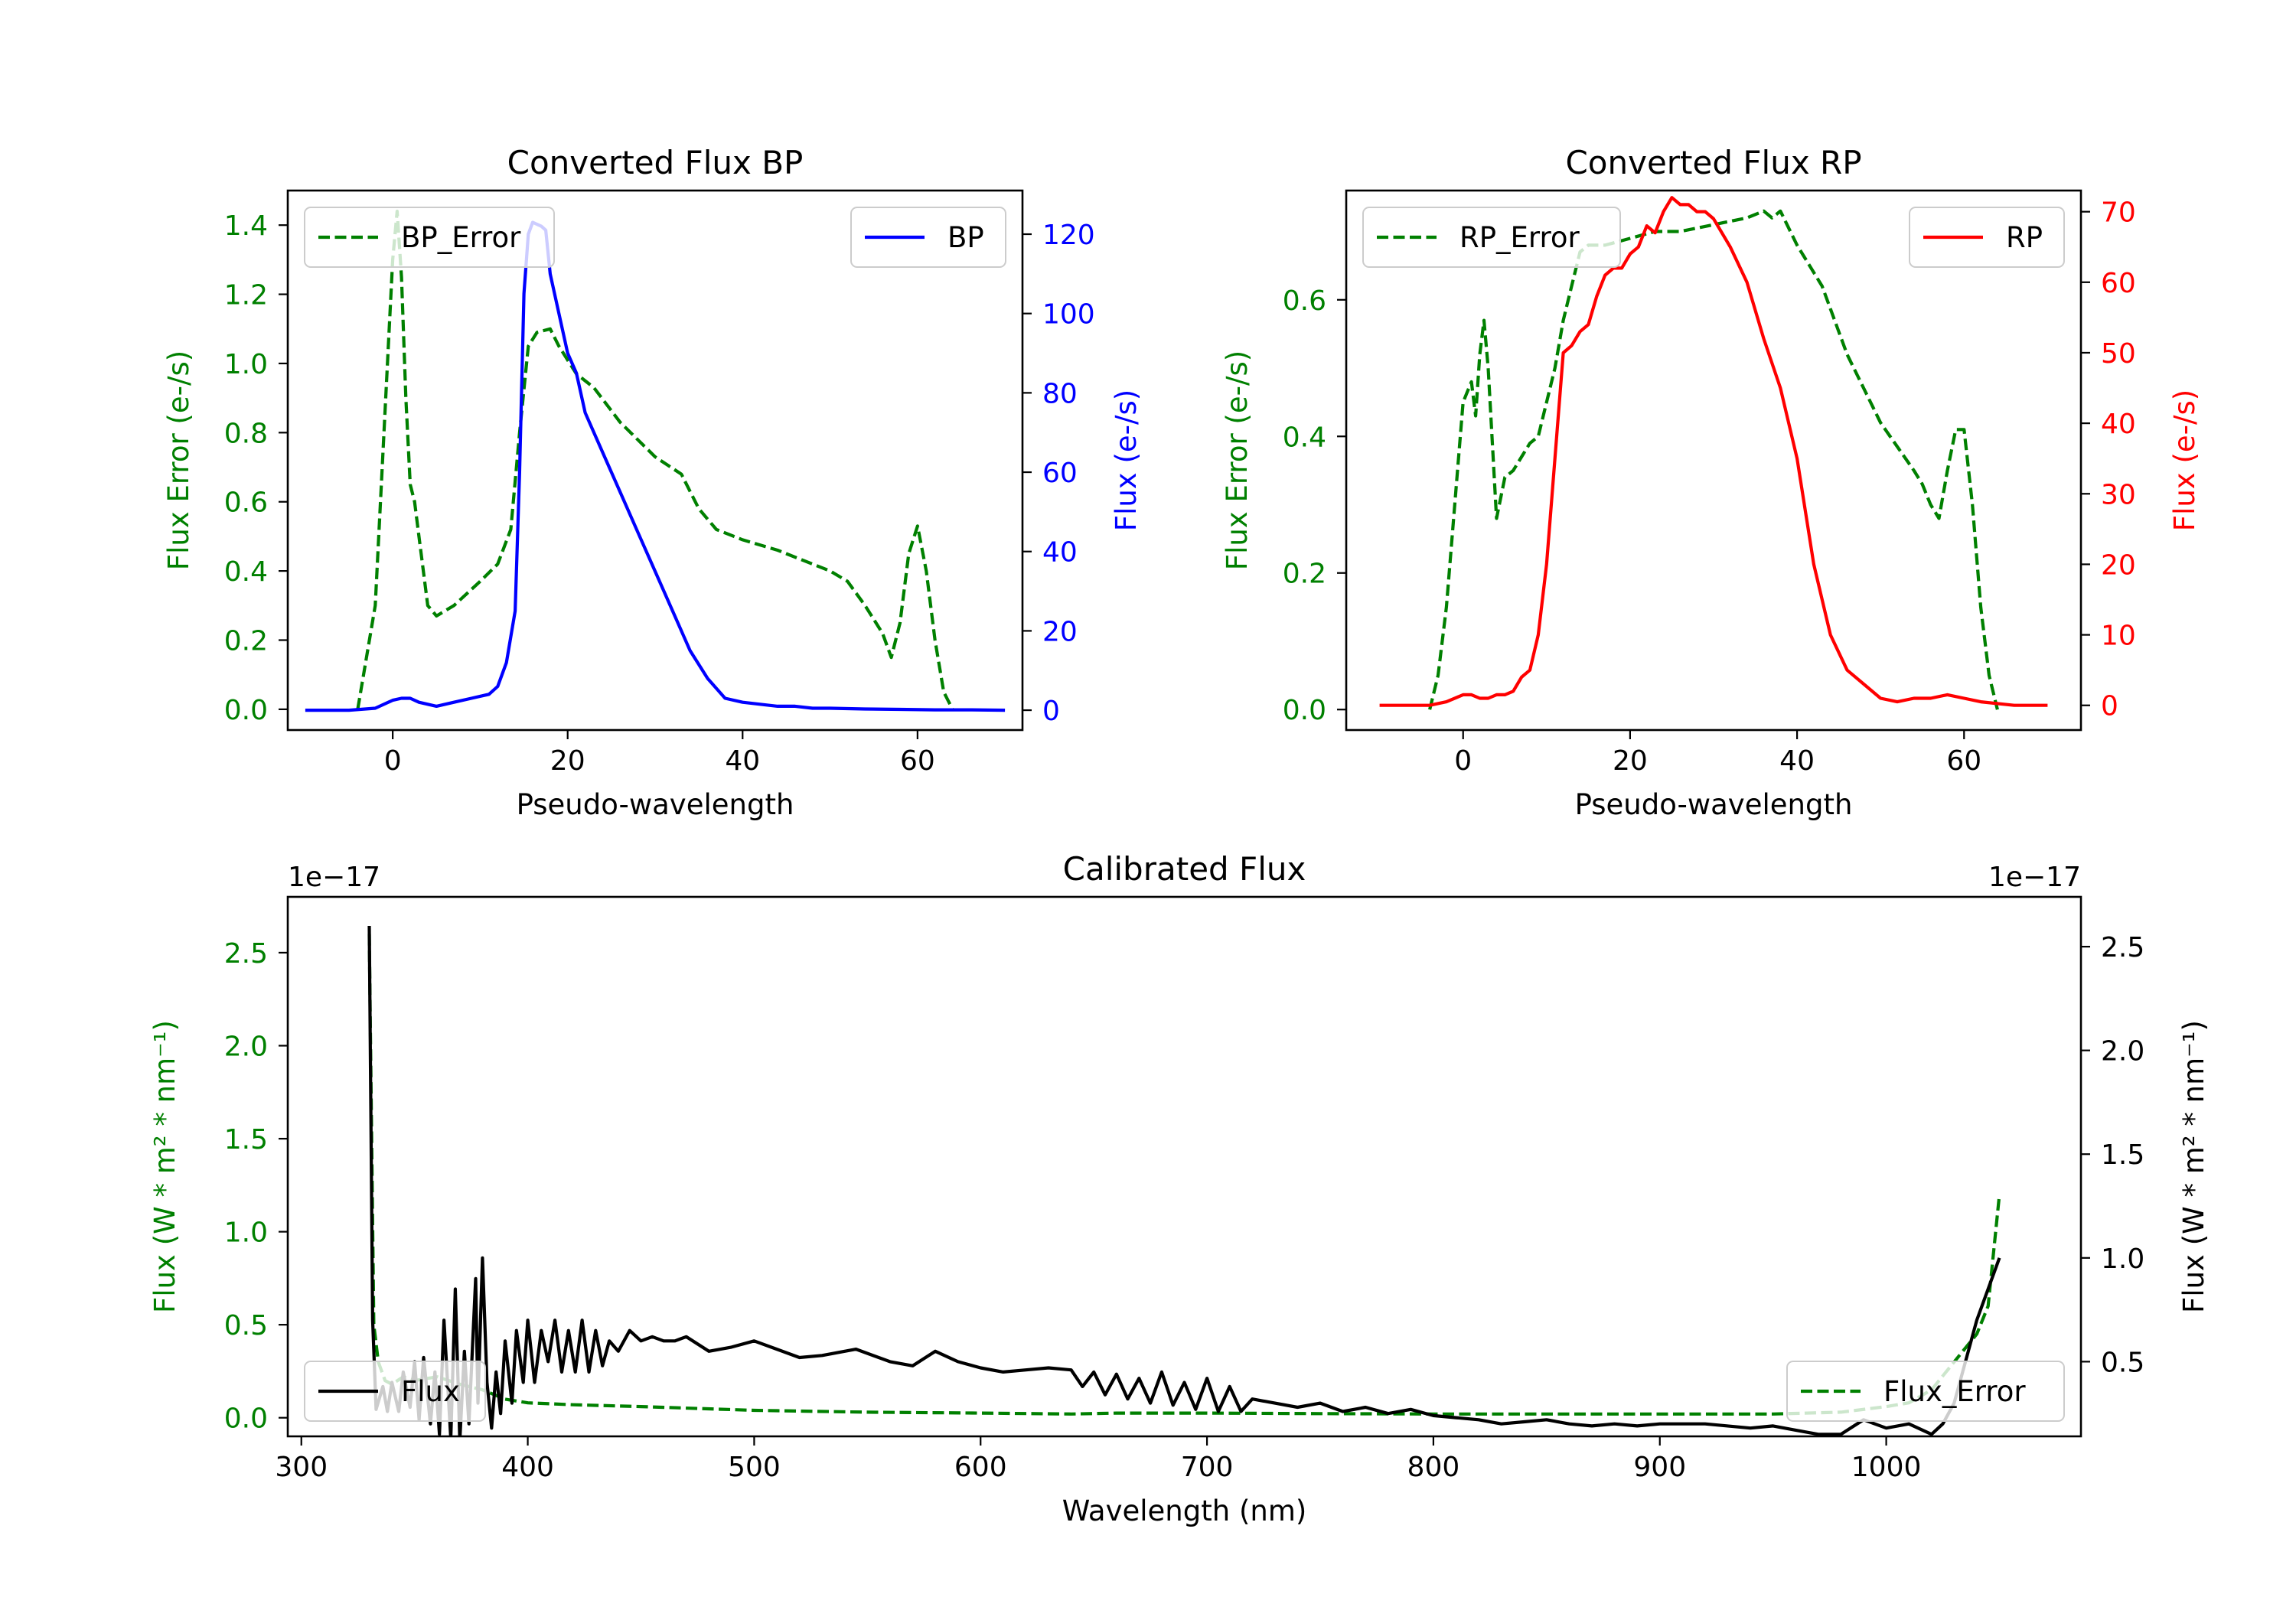  I want to click on y-right-tick-label: 1.5, so click(2122, 1155).